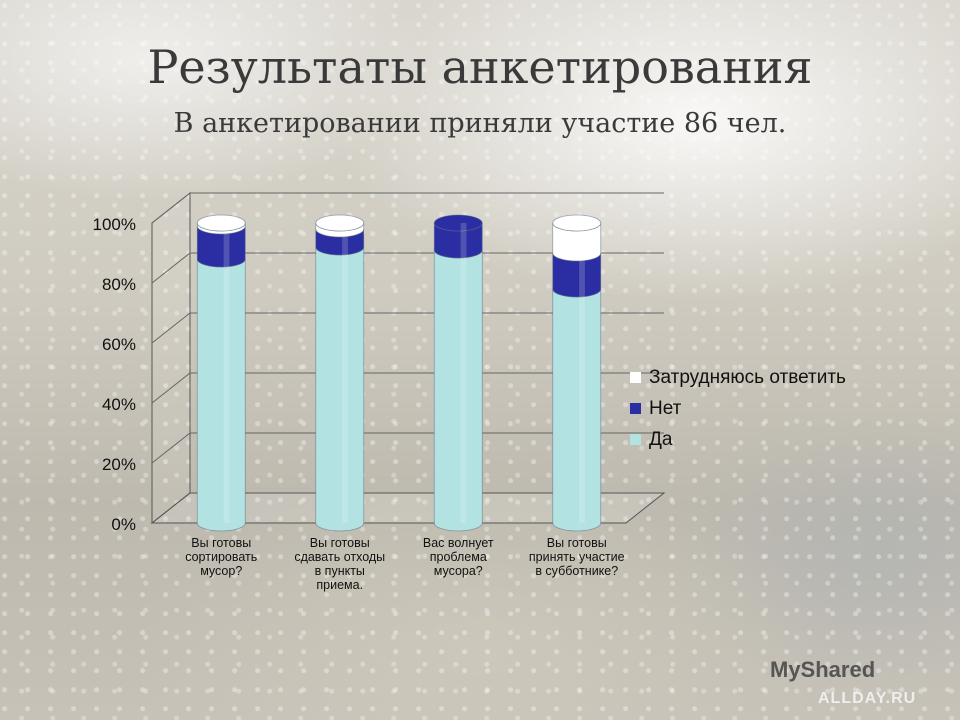  What do you see at coordinates (635, 408) in the screenshot?
I see `legend-swatch-no` at bounding box center [635, 408].